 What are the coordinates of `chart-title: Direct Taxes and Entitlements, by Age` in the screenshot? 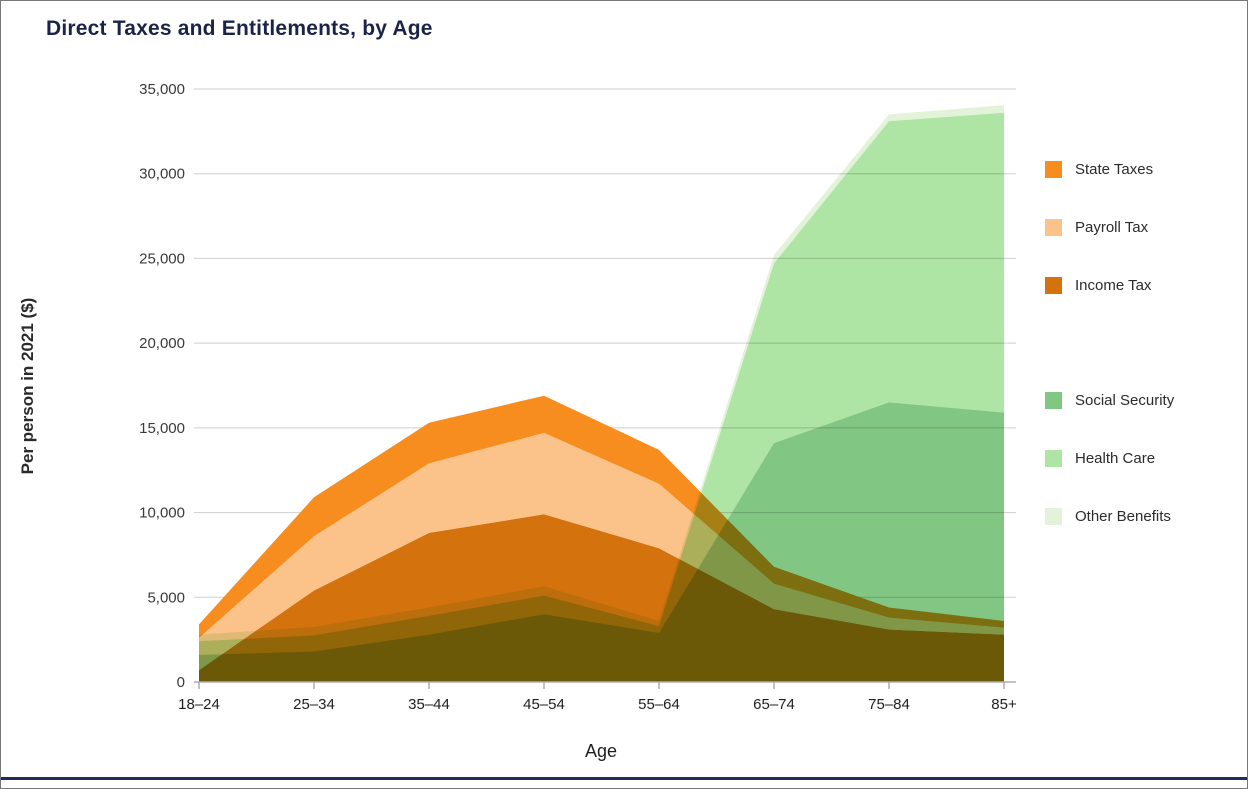 It's located at (239, 28).